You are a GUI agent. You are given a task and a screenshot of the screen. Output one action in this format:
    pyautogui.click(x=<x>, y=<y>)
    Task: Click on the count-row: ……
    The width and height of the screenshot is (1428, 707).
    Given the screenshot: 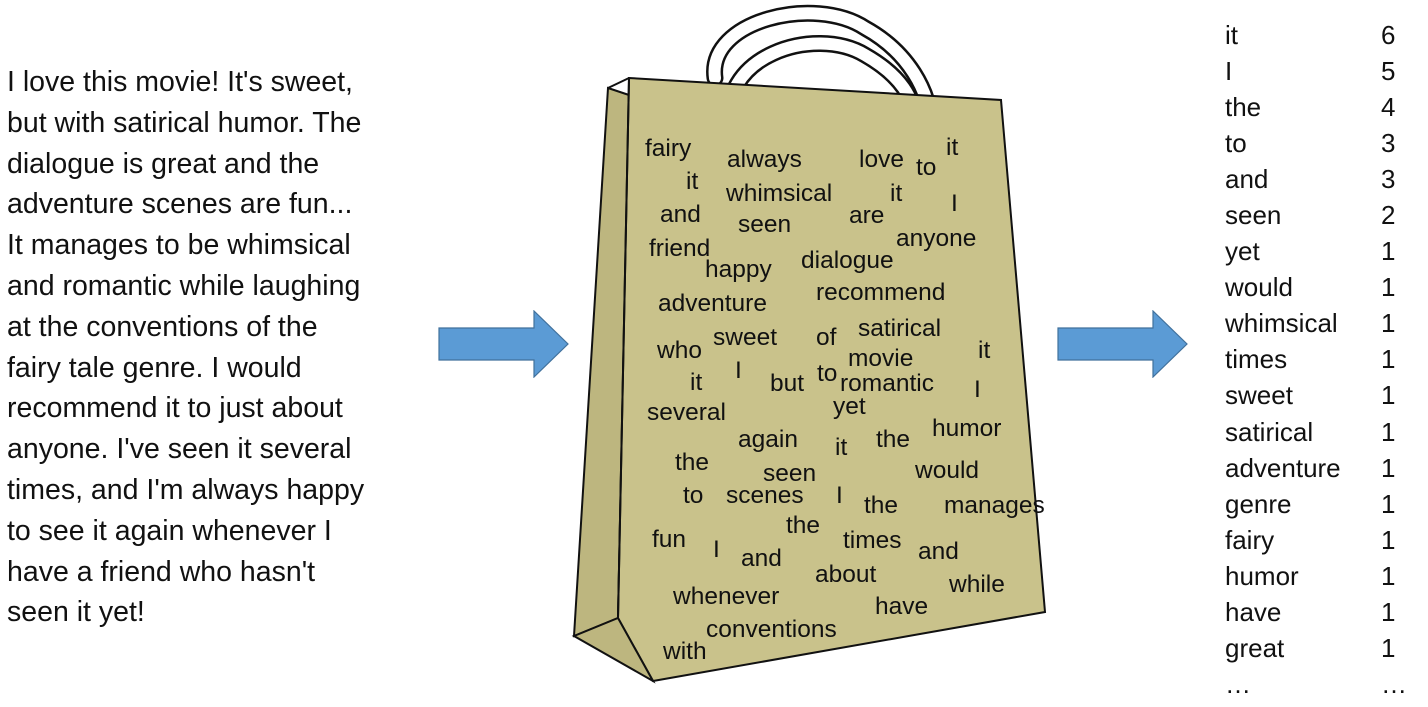 What is the action you would take?
    pyautogui.click(x=1325, y=685)
    